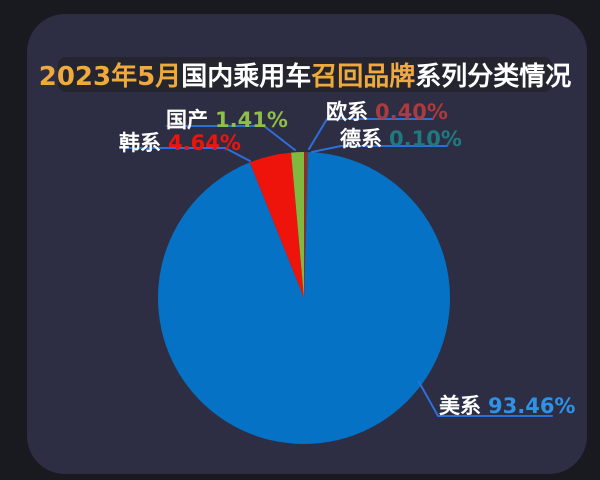 This screenshot has width=600, height=480. Describe the element at coordinates (246, 77) in the screenshot. I see `title-scope-segment: 国内乘用车` at that location.